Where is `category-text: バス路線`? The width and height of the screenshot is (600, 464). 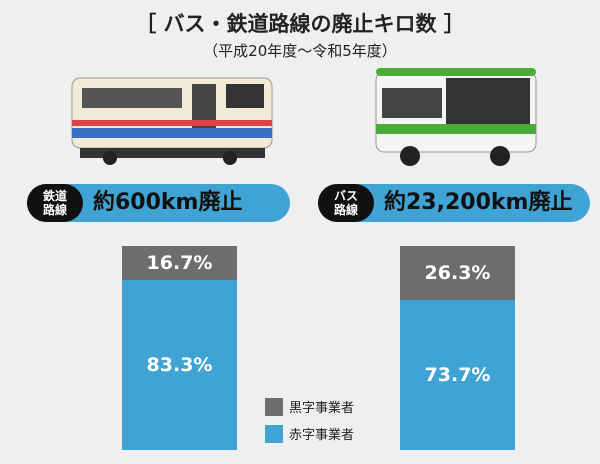 category-text: バス路線 is located at coordinates (345, 203).